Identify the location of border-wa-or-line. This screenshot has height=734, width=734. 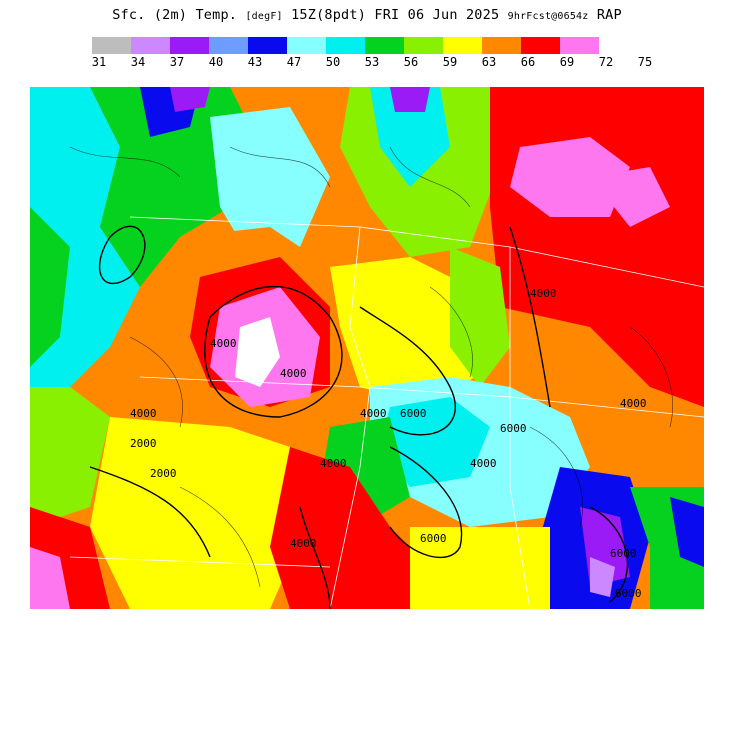
(416, 252).